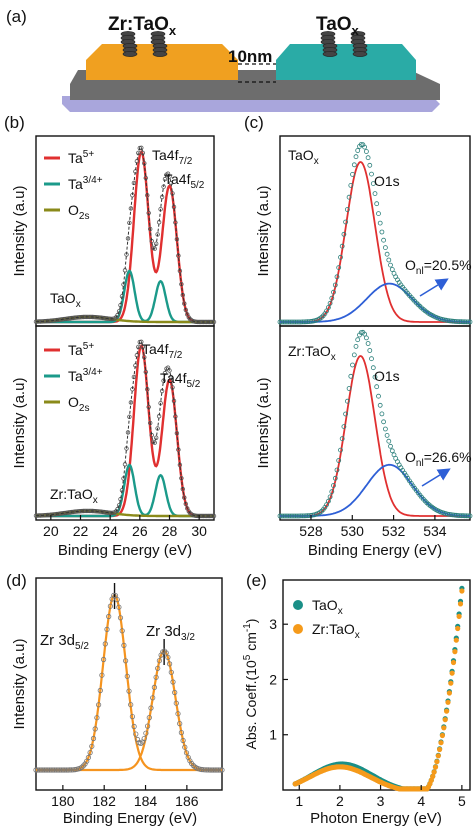 The image size is (474, 829). What do you see at coordinates (184, 181) in the screenshot?
I see `peak-label-ta4f52-top: Ta4f5/2` at bounding box center [184, 181].